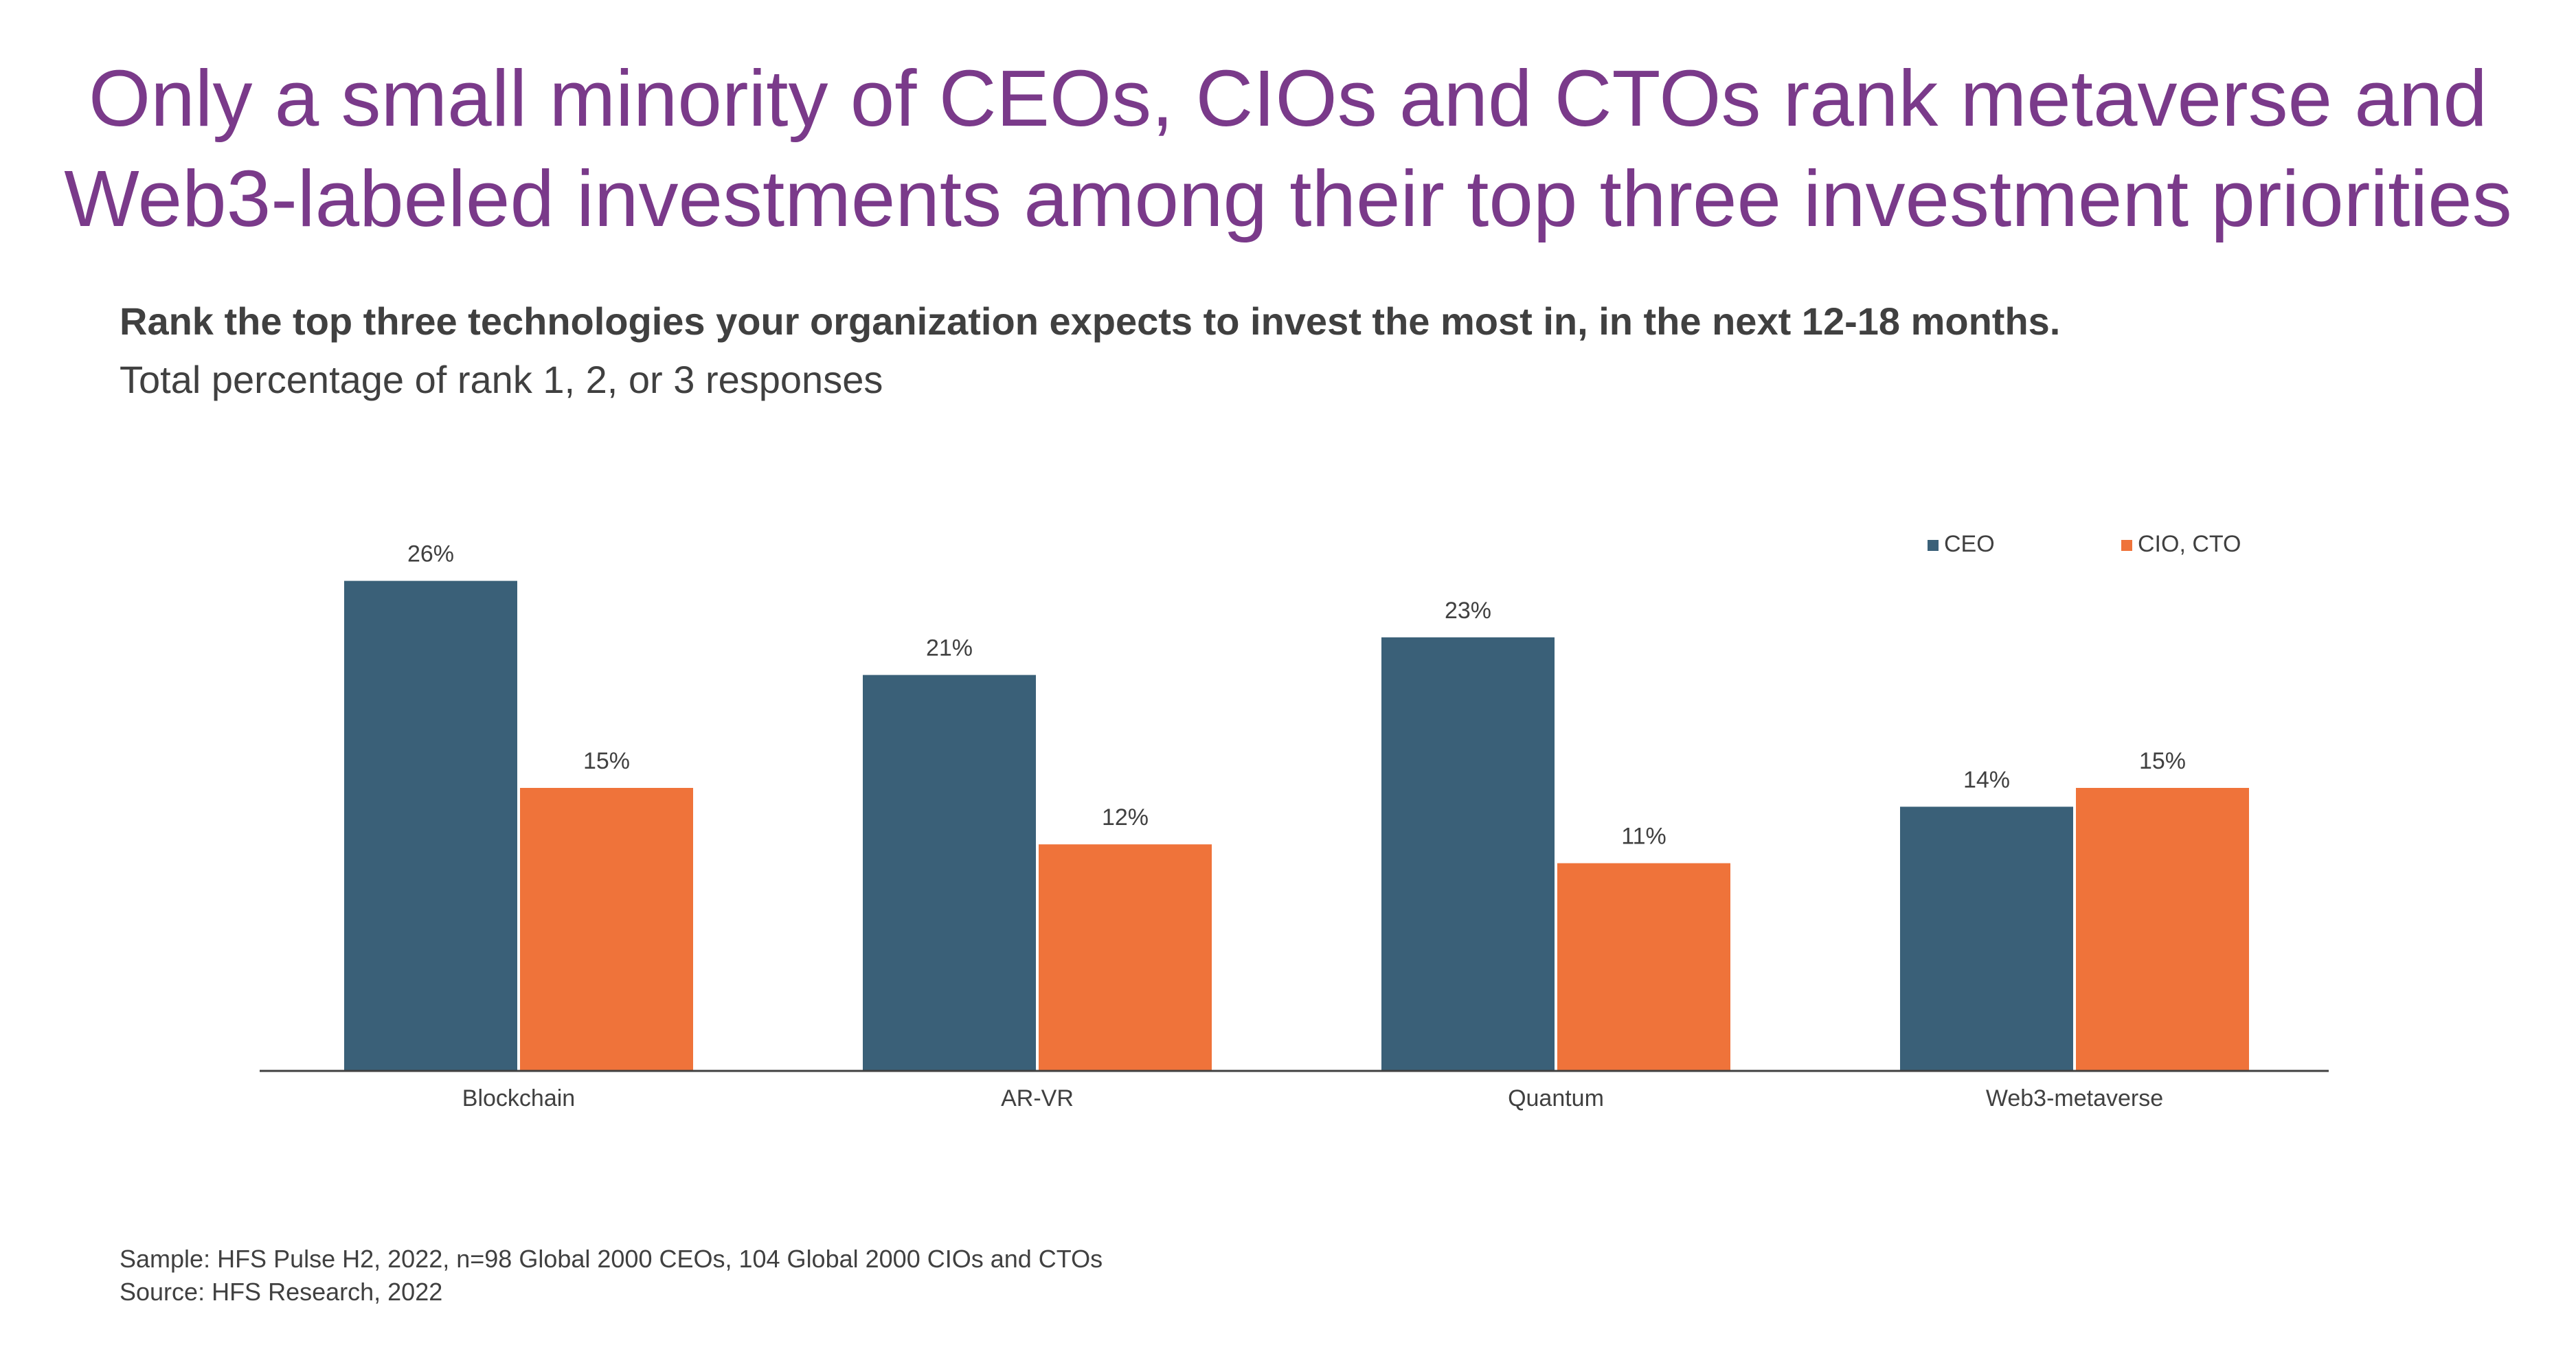 This screenshot has height=1345, width=2576. I want to click on bar-cio-cto-blockchain, so click(606, 929).